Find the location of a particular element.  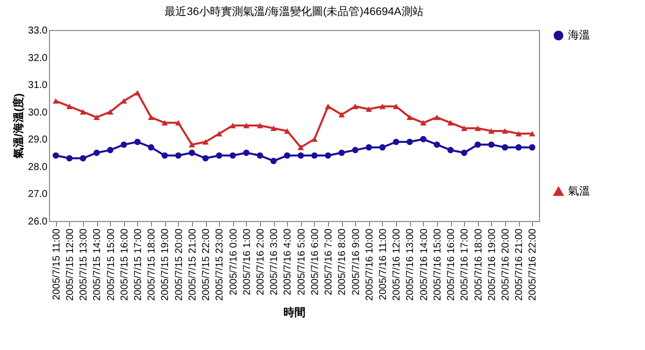

x-tick-label: 2005/7/16 1:00 is located at coordinates (247, 262).